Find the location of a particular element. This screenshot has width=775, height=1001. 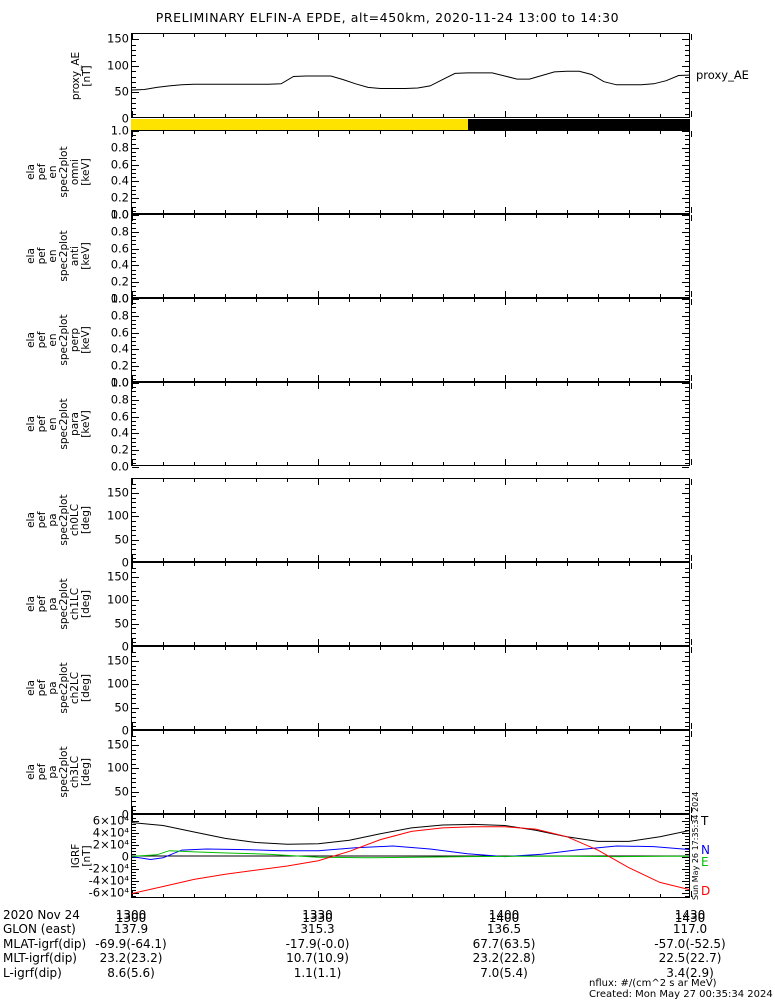

y-tick-label: -4×10⁴ is located at coordinates (108, 880).